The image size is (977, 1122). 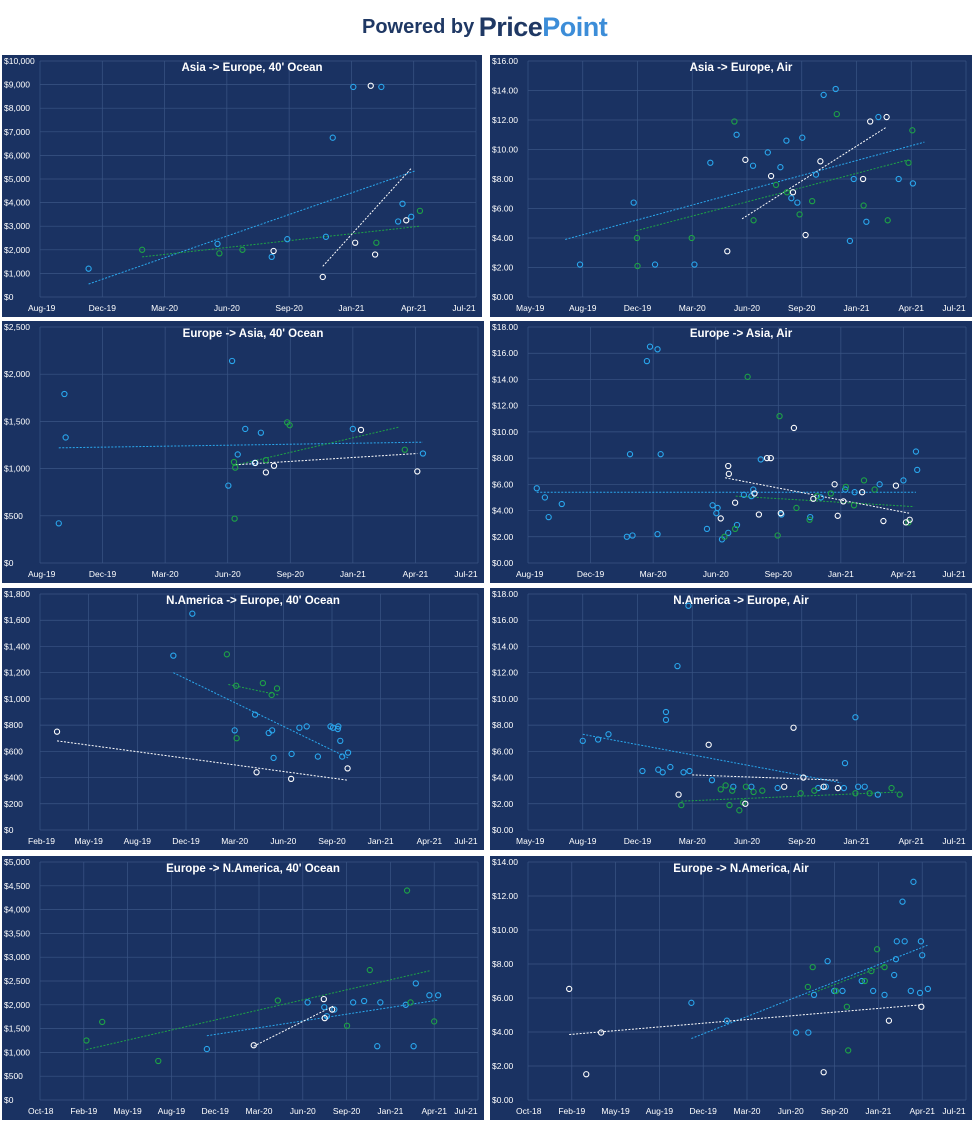 What do you see at coordinates (17, 132) in the screenshot?
I see `y-tick-label: $7,000` at bounding box center [17, 132].